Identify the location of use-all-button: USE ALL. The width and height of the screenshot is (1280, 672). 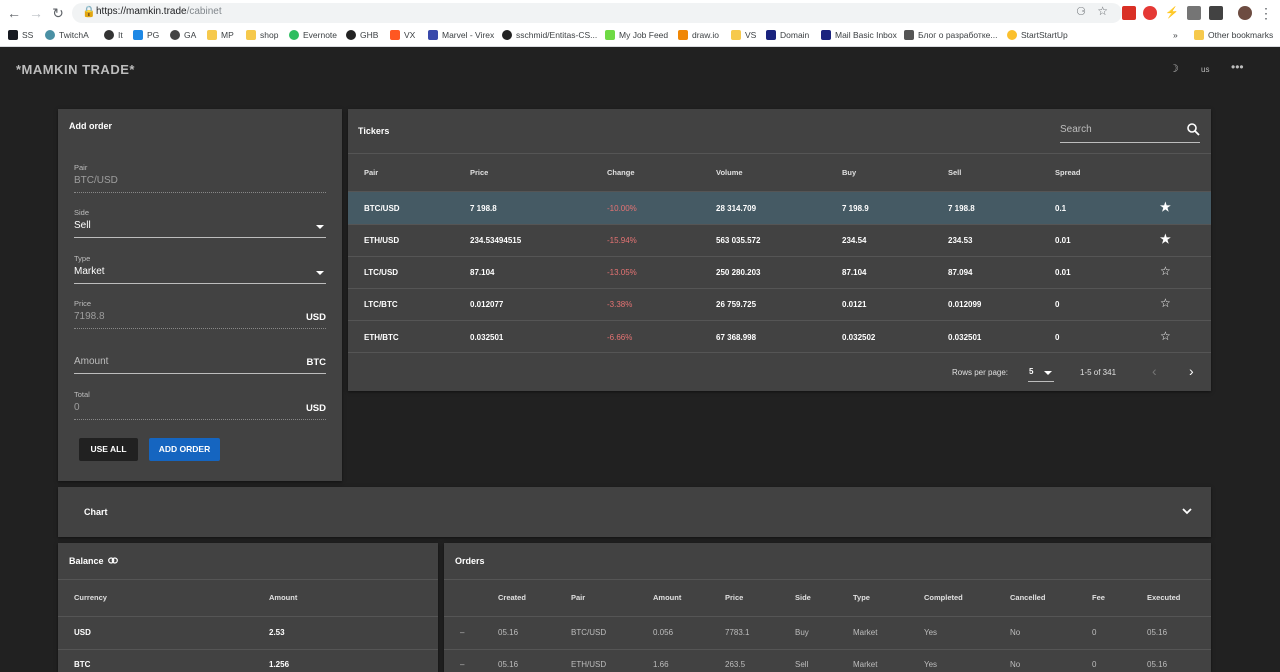
(108, 449).